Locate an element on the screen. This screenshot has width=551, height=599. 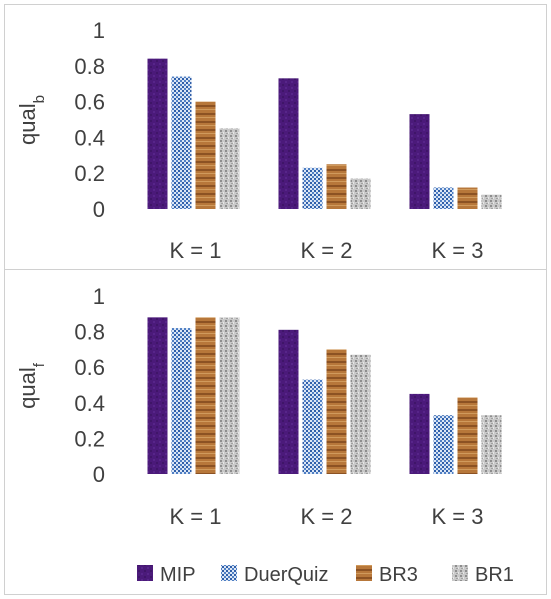
y-axis-label: qualf is located at coordinates (31, 385).